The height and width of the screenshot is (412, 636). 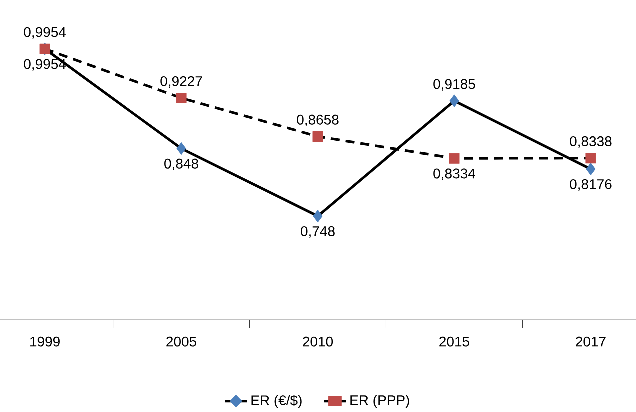 I want to click on data-label: 0,848, so click(x=181, y=164).